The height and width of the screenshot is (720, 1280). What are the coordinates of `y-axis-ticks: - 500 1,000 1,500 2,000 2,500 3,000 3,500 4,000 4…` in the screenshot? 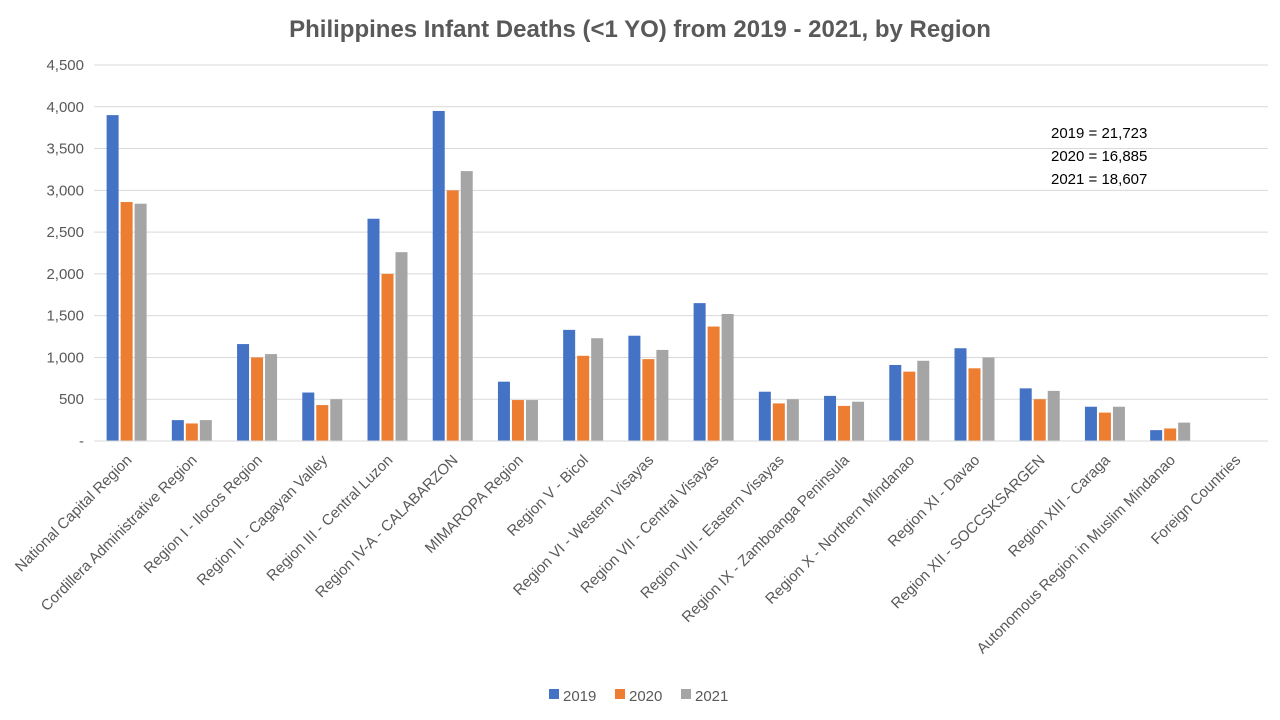 It's located at (65, 253).